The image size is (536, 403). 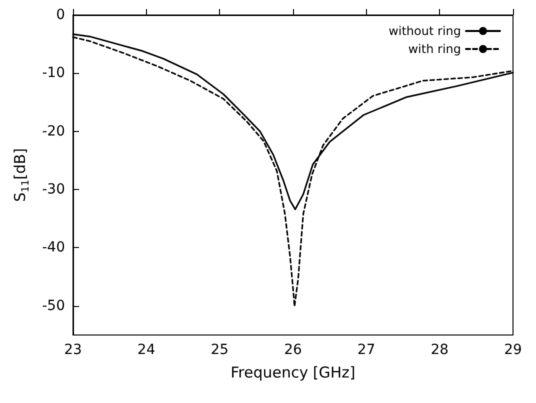 I want to click on x-tick-label: 28, so click(x=439, y=350).